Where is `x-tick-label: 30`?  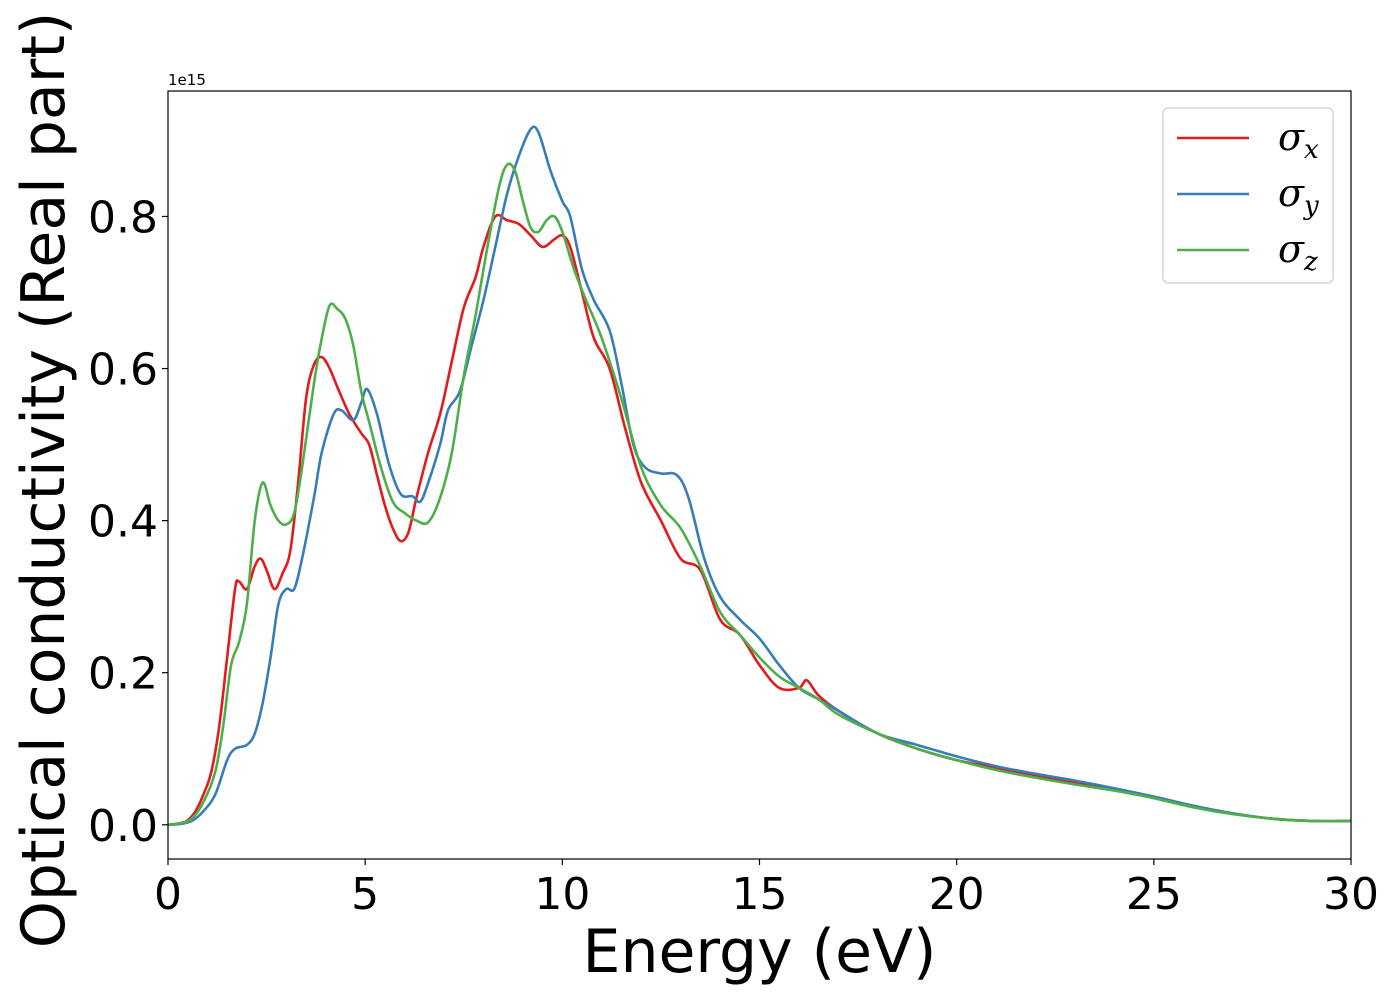
x-tick-label: 30 is located at coordinates (1351, 894).